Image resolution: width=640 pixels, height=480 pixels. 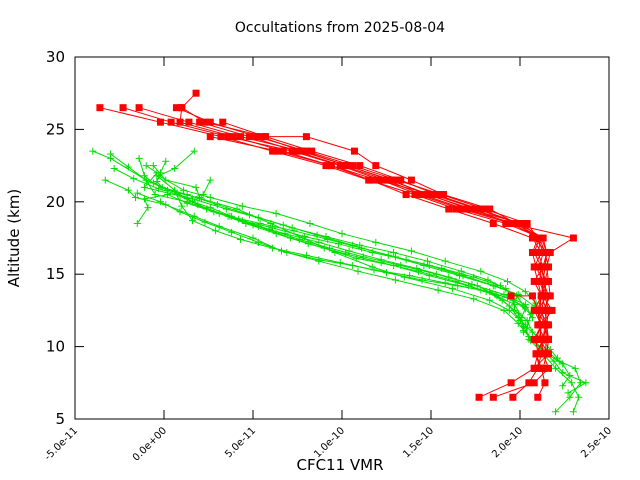 I want to click on y-tick-label: 10, so click(x=55, y=347).